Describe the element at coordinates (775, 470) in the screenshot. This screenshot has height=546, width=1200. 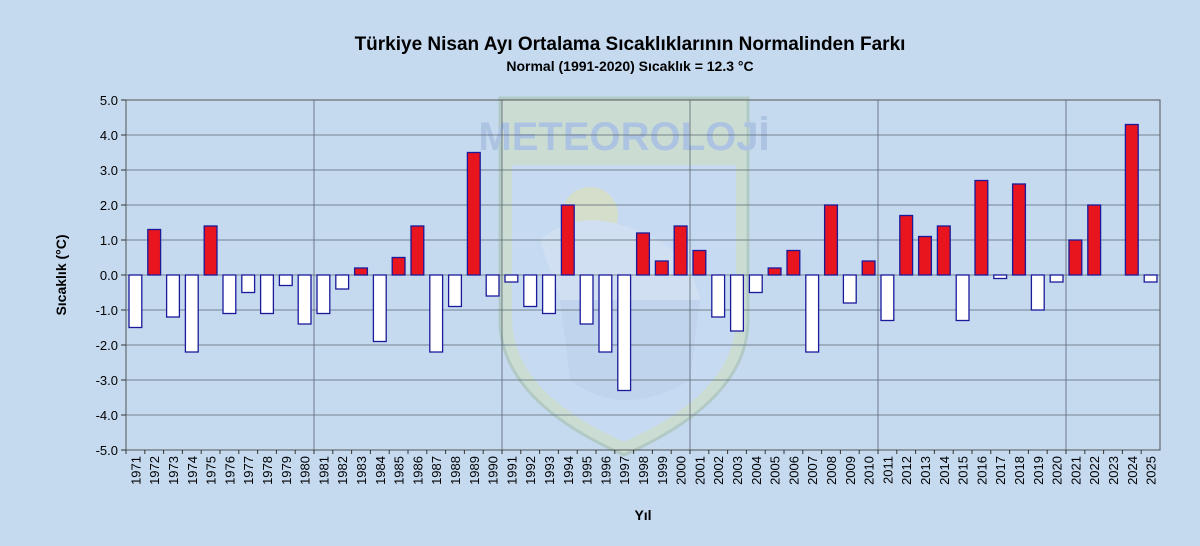
I see `x-tick-label: 2005` at that location.